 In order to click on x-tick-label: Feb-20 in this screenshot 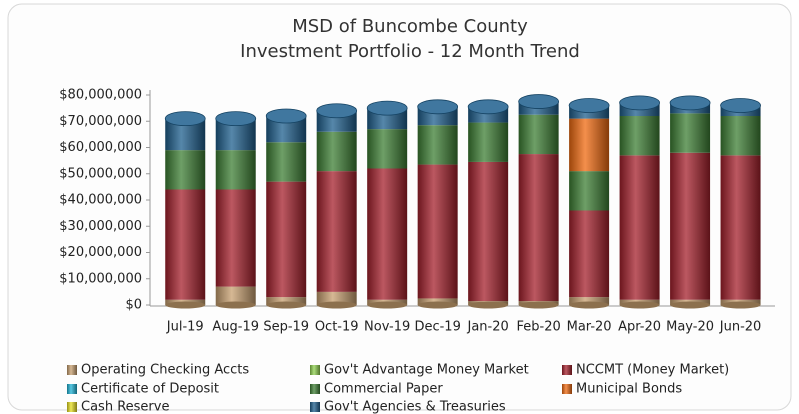, I will do `click(539, 327)`.